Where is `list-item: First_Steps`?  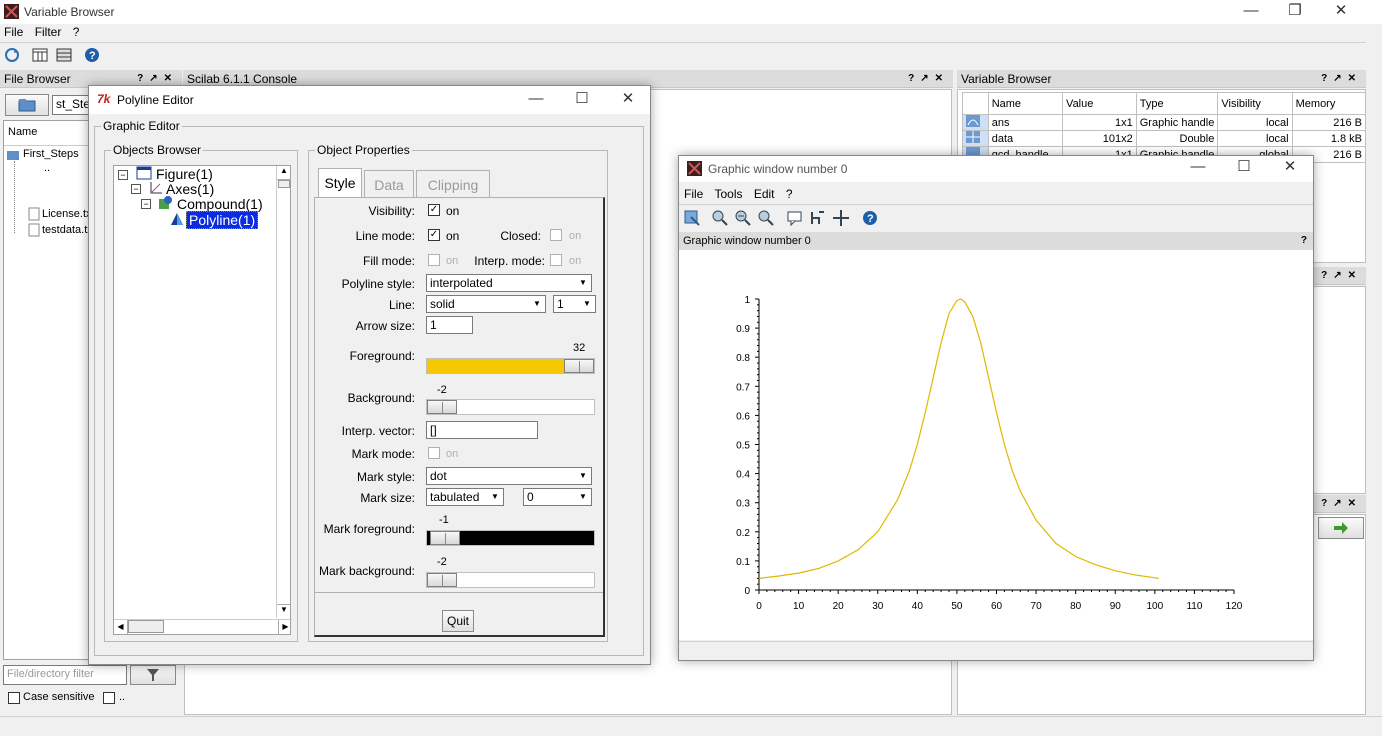 list-item: First_Steps is located at coordinates (51, 154).